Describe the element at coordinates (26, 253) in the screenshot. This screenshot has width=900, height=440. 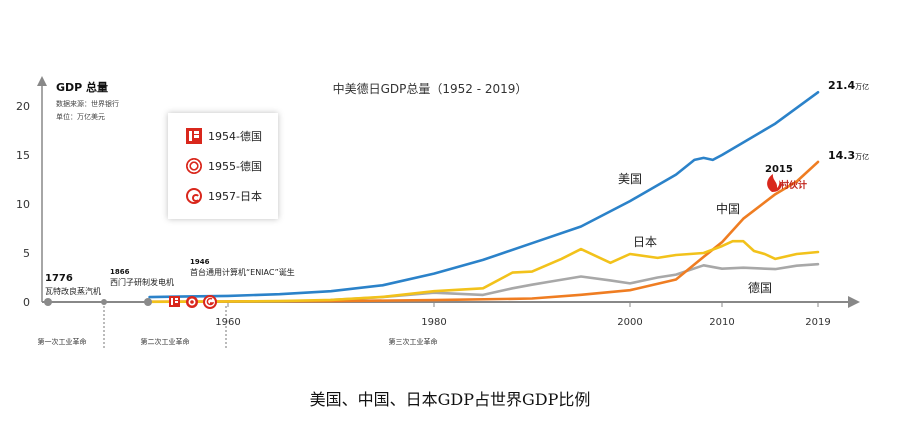
I see `y-tick-label: 5` at that location.